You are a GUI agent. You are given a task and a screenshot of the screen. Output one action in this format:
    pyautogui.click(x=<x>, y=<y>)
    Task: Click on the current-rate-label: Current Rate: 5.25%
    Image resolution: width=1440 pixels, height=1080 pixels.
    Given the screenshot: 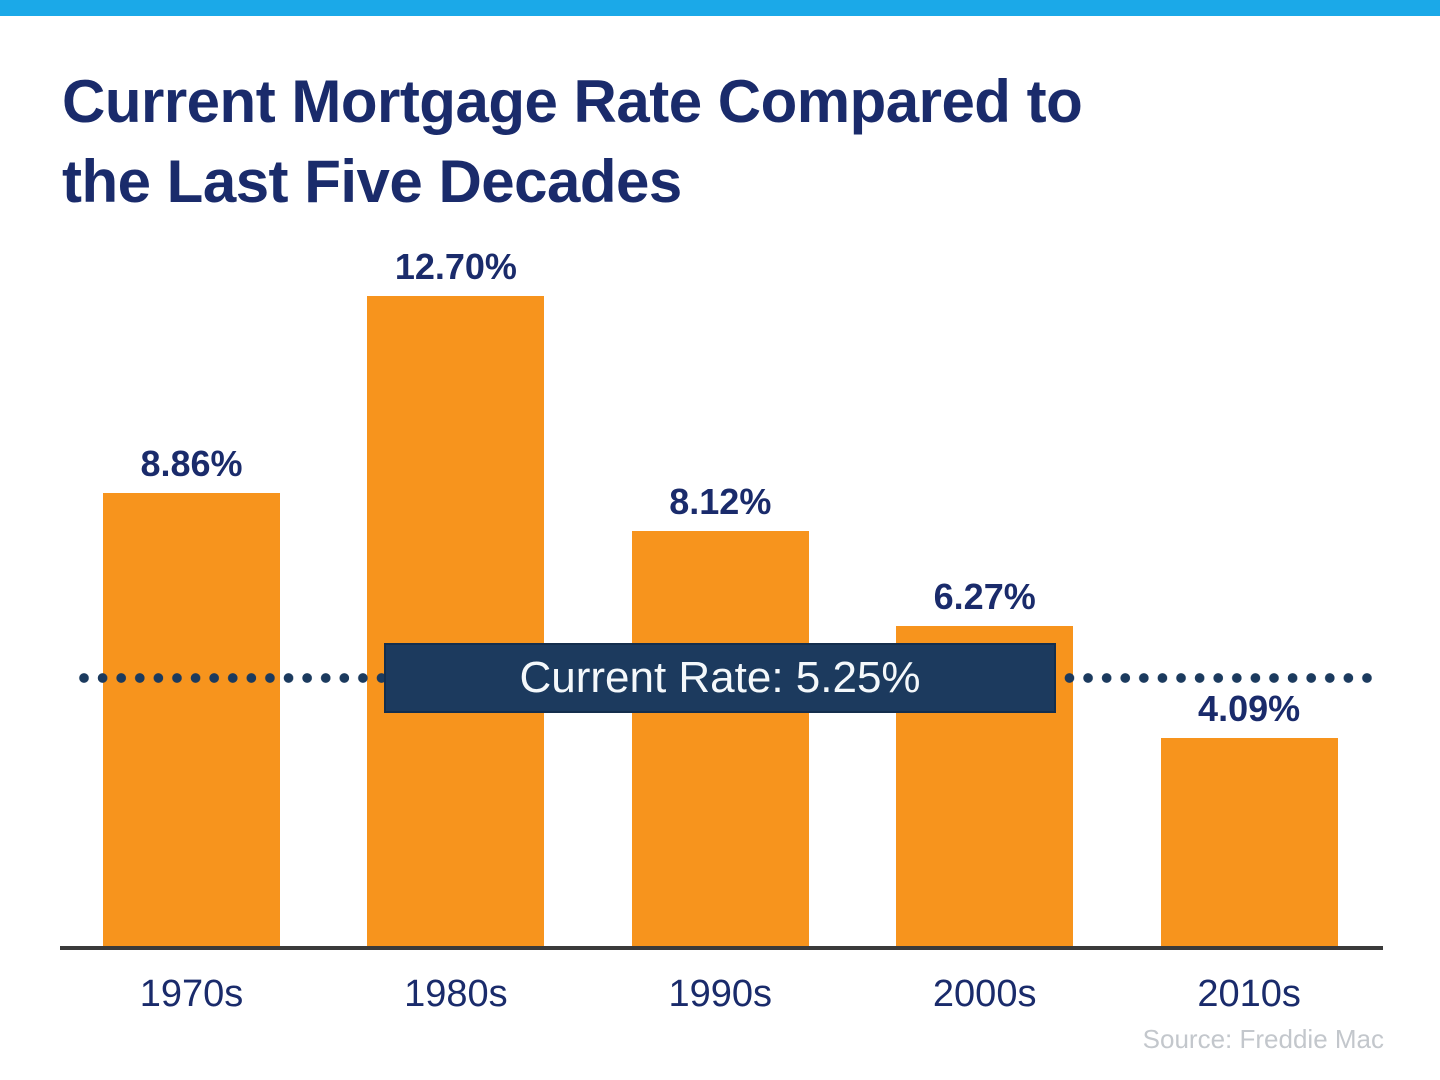 What is the action you would take?
    pyautogui.click(x=720, y=678)
    